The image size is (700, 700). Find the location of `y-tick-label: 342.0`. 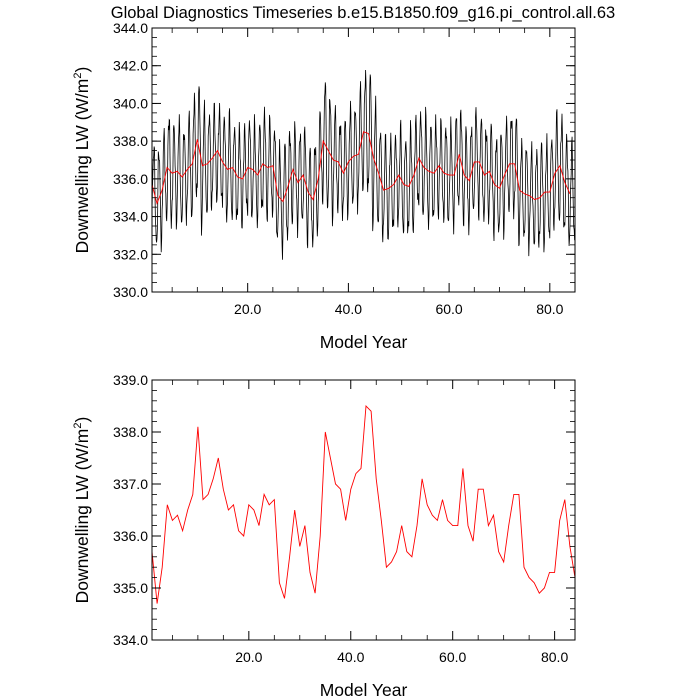

y-tick-label: 342.0 is located at coordinates (130, 66).